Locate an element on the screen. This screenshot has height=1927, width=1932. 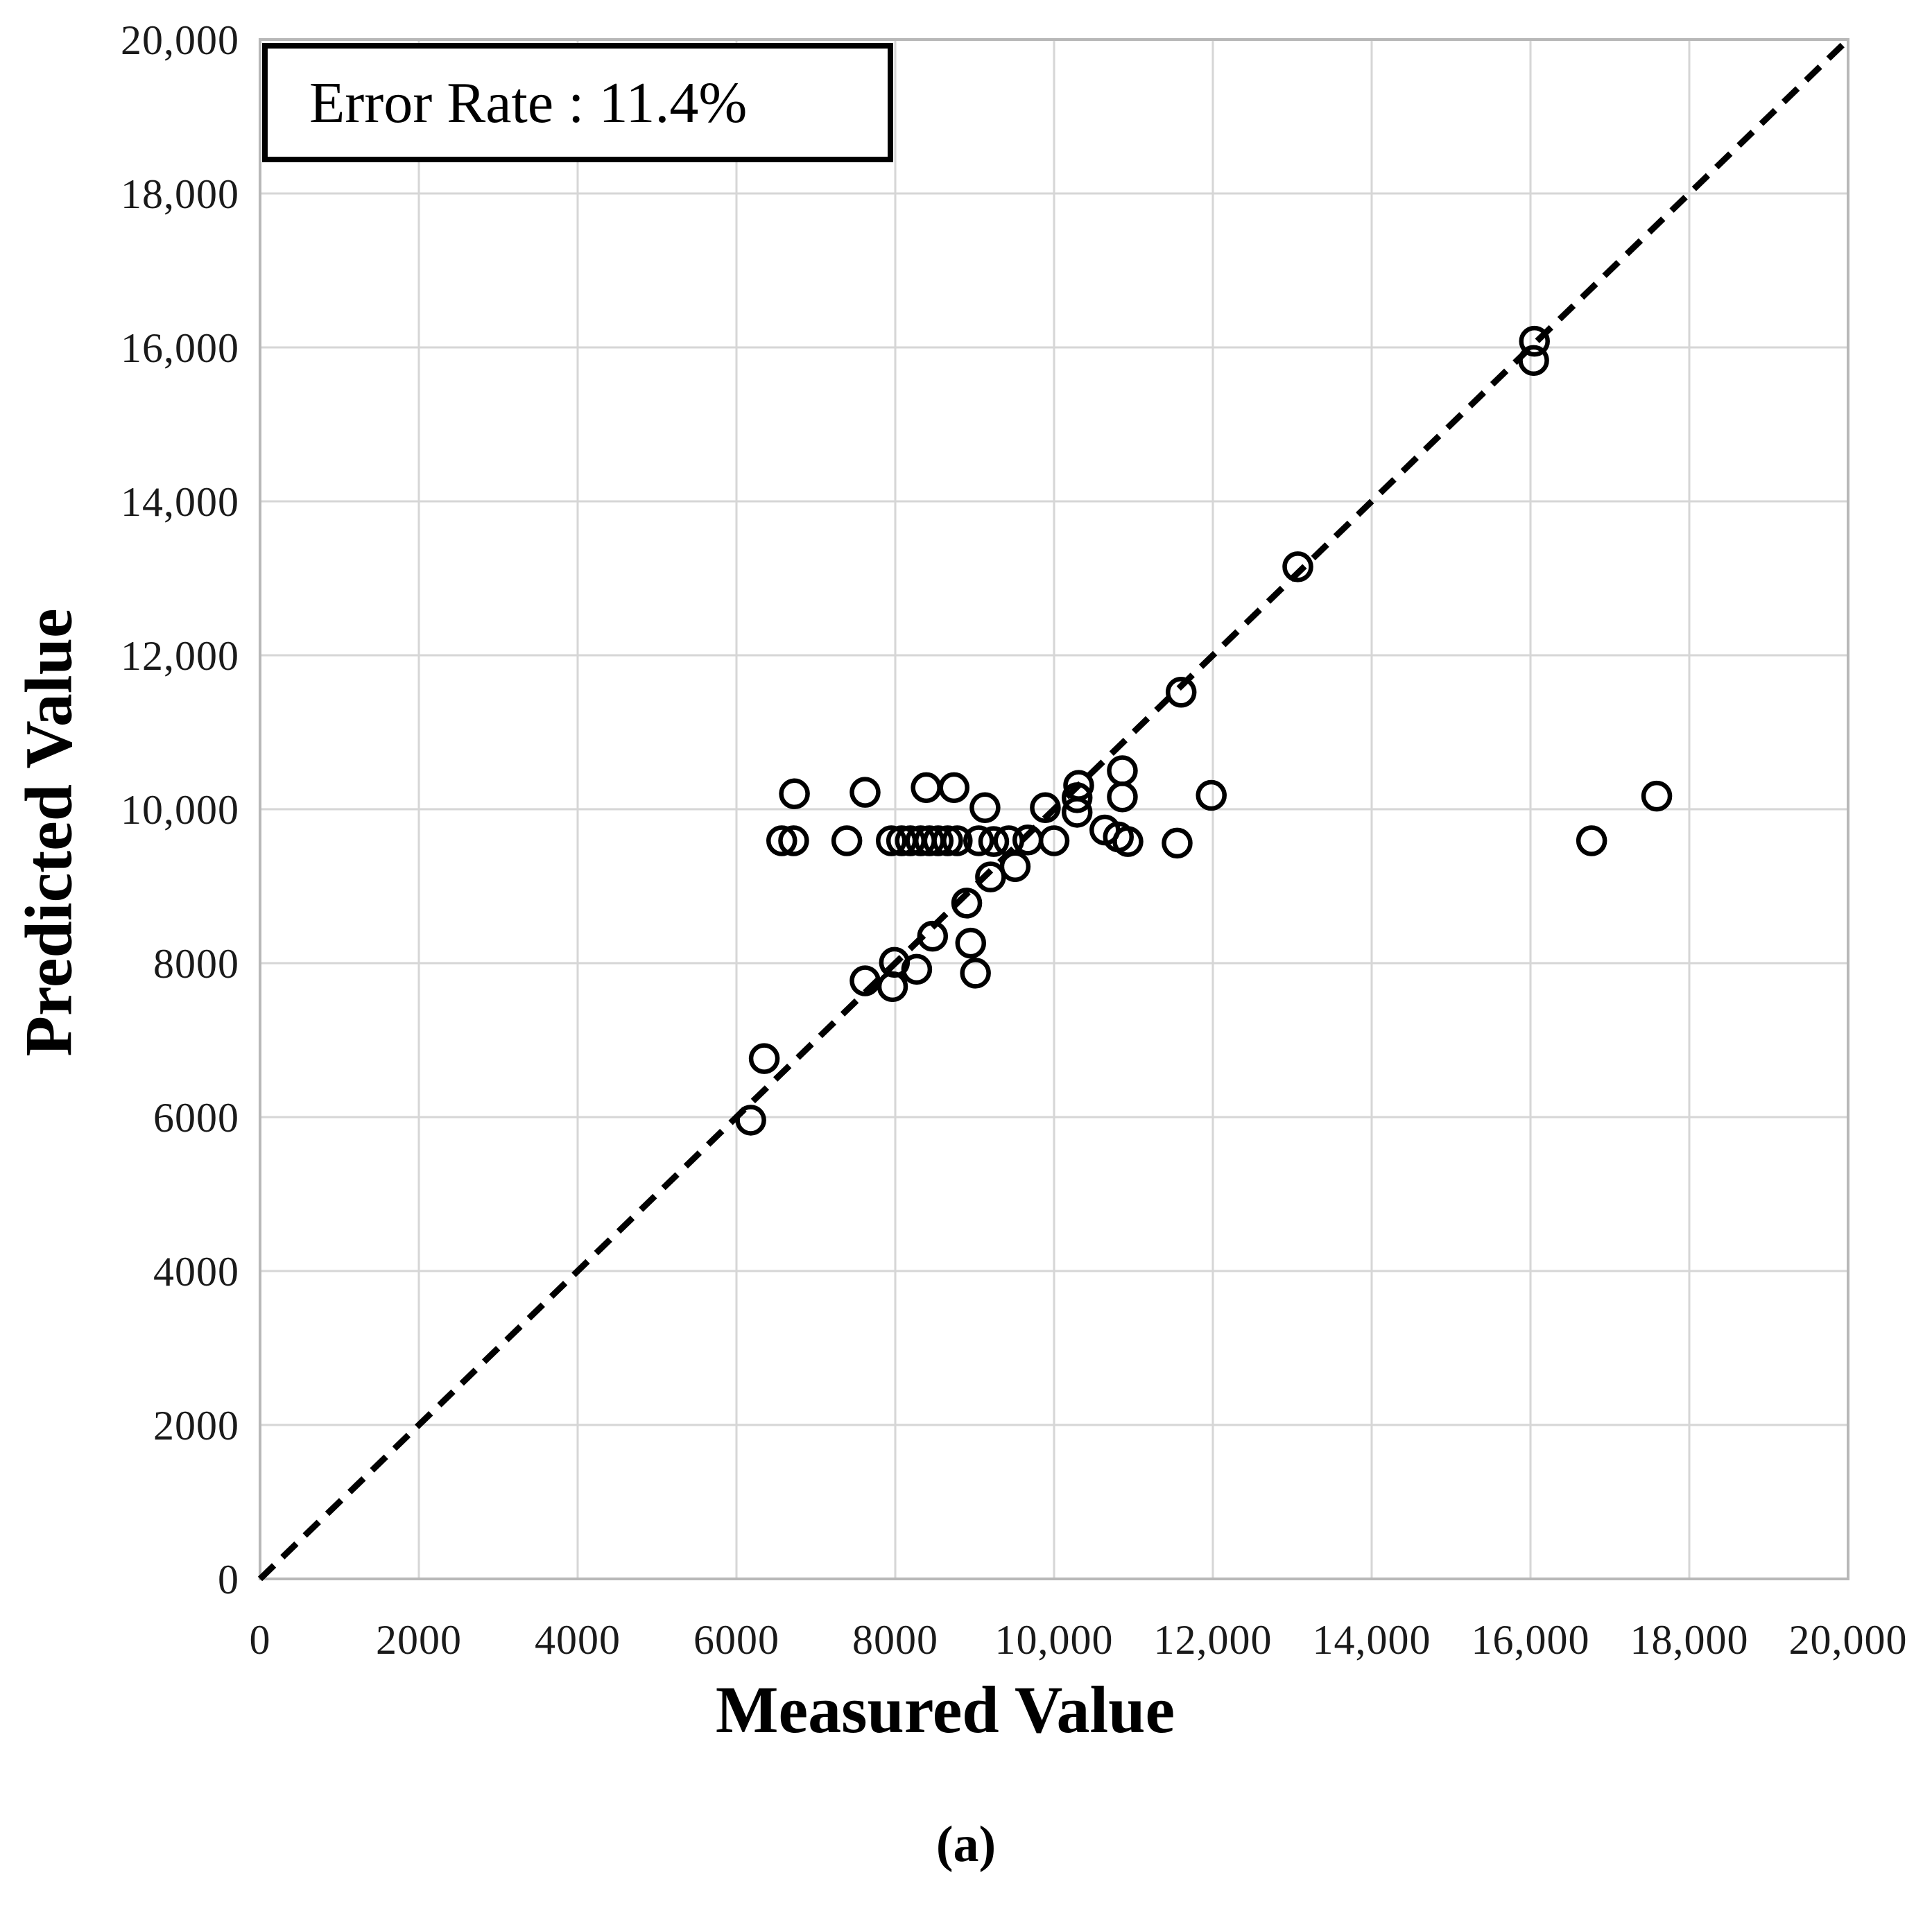
y-tick-label: 10,000 is located at coordinates (180, 810).